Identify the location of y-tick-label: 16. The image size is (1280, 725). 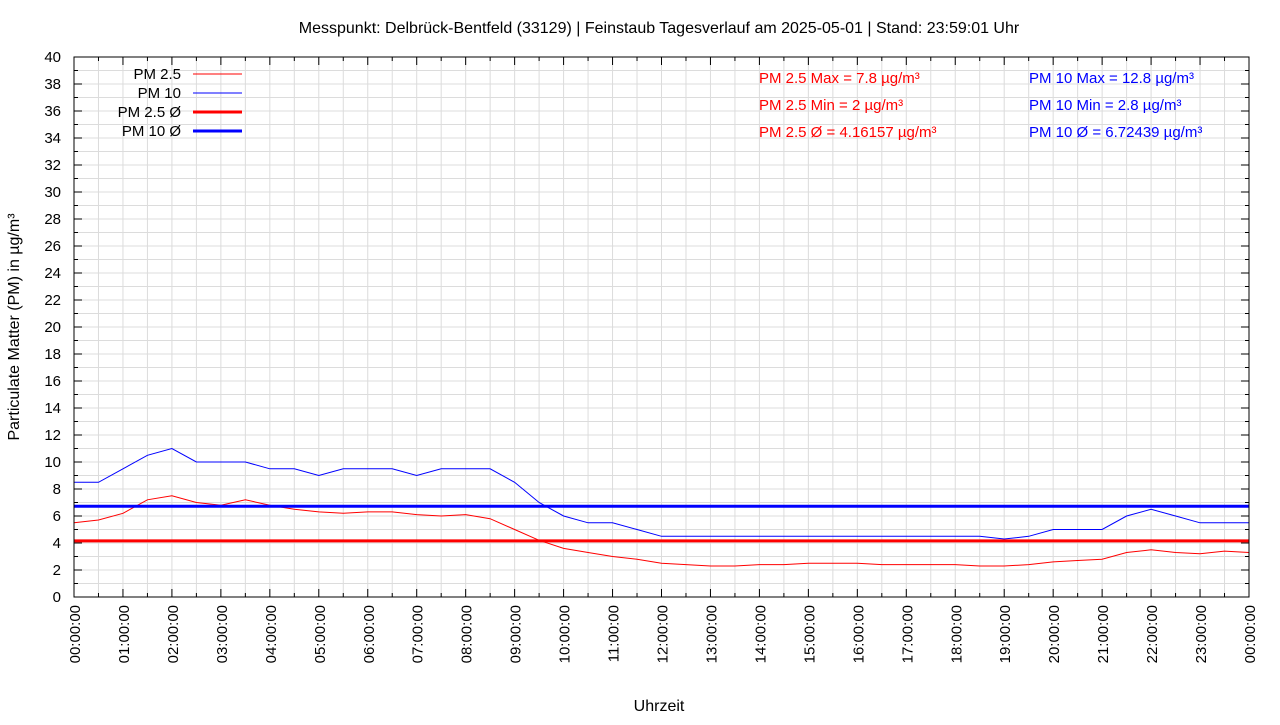
(52, 381).